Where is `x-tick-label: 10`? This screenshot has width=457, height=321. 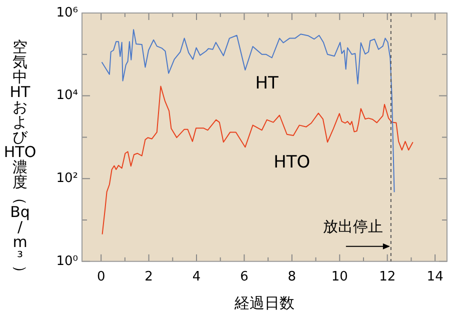
x-tick-label: 10 is located at coordinates (339, 277).